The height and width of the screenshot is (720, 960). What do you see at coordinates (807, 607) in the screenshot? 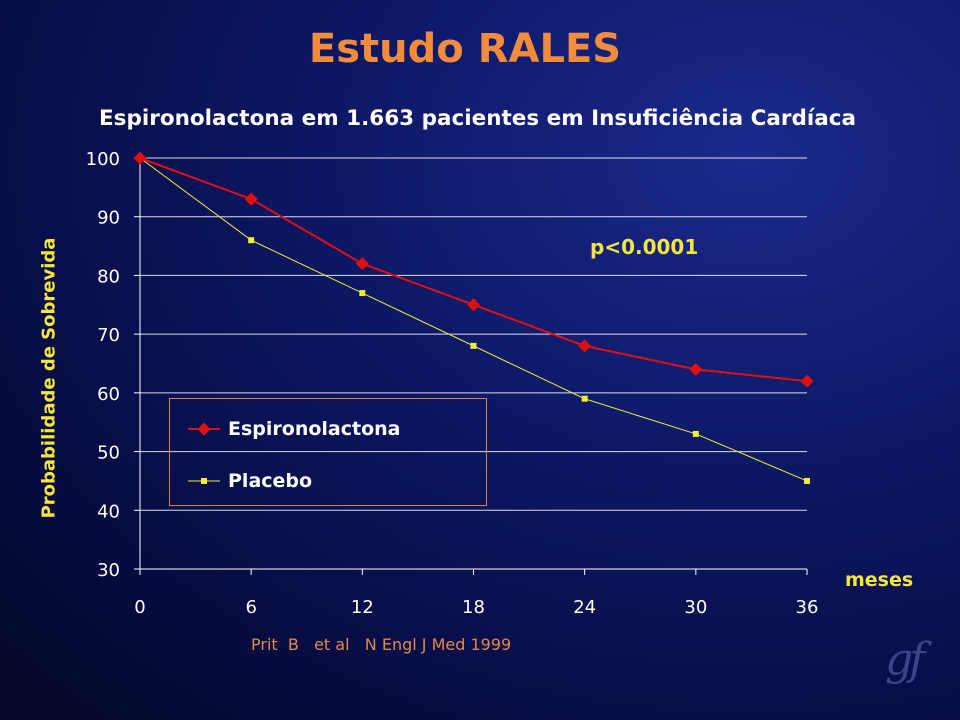
I see `x-tick-label: 36` at bounding box center [807, 607].